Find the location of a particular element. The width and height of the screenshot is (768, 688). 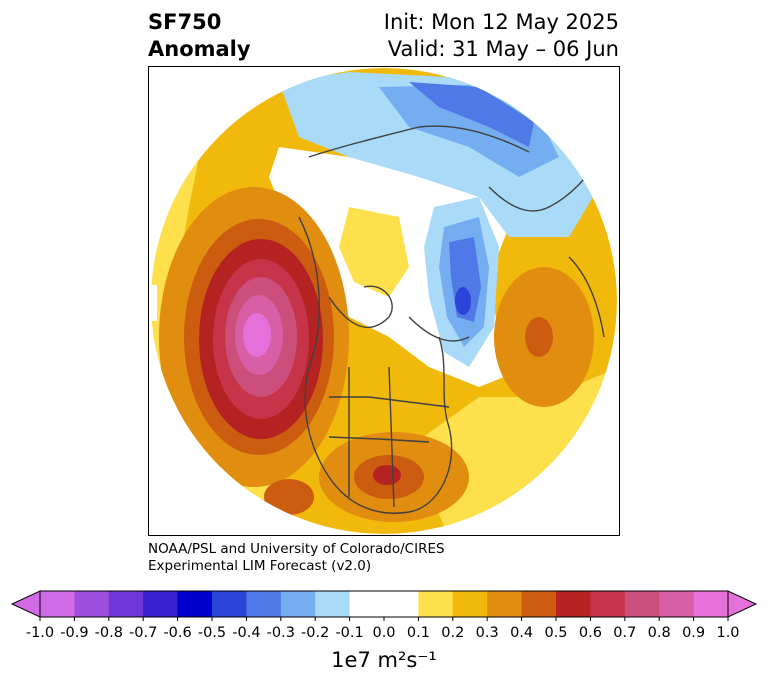

colorbar-tick-label: -0.8 is located at coordinates (109, 633).